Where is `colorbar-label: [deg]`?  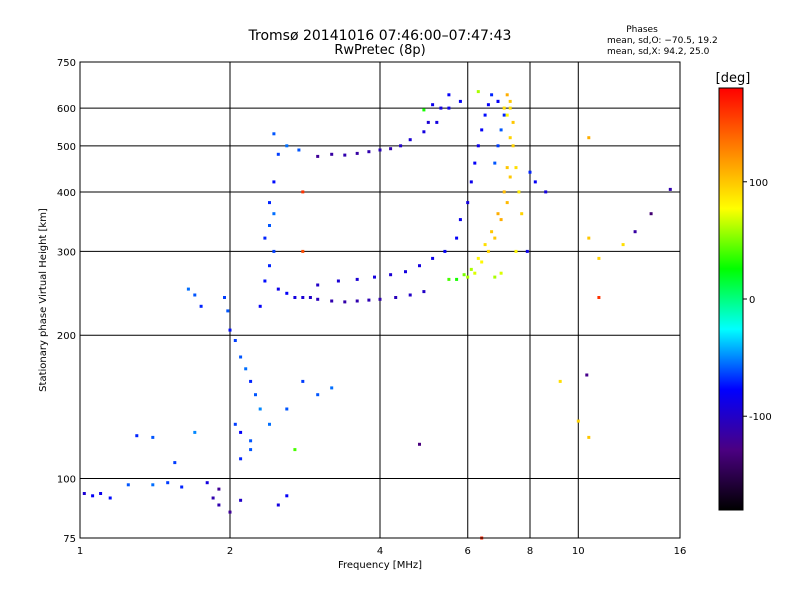 colorbar-label: [deg] is located at coordinates (733, 78).